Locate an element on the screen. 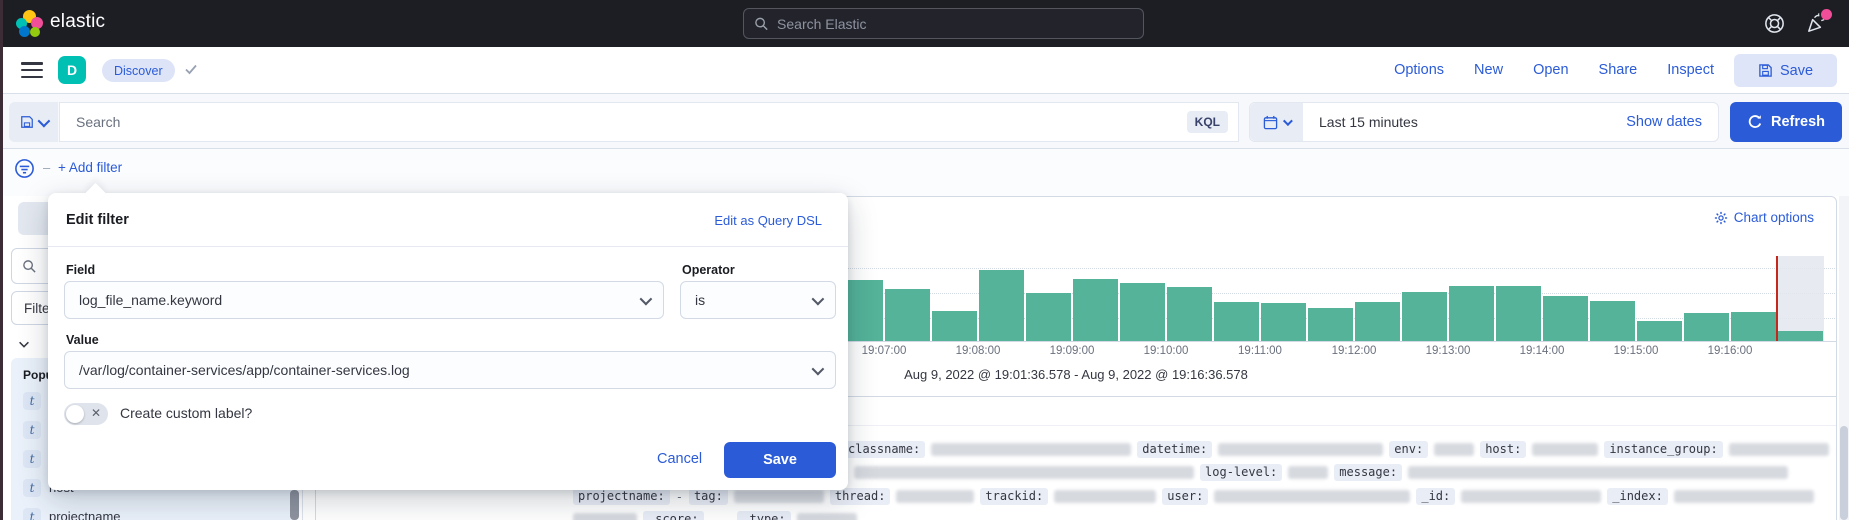 The height and width of the screenshot is (520, 1849). save-icon is located at coordinates (1765, 70).